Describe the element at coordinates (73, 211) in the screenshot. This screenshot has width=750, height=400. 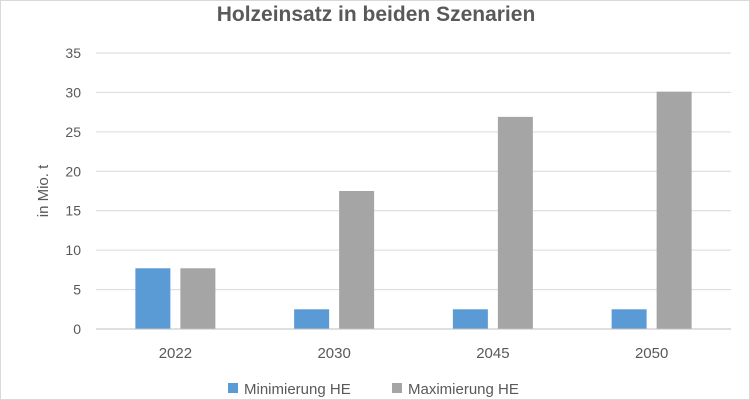
I see `y-tick-label: 15` at that location.